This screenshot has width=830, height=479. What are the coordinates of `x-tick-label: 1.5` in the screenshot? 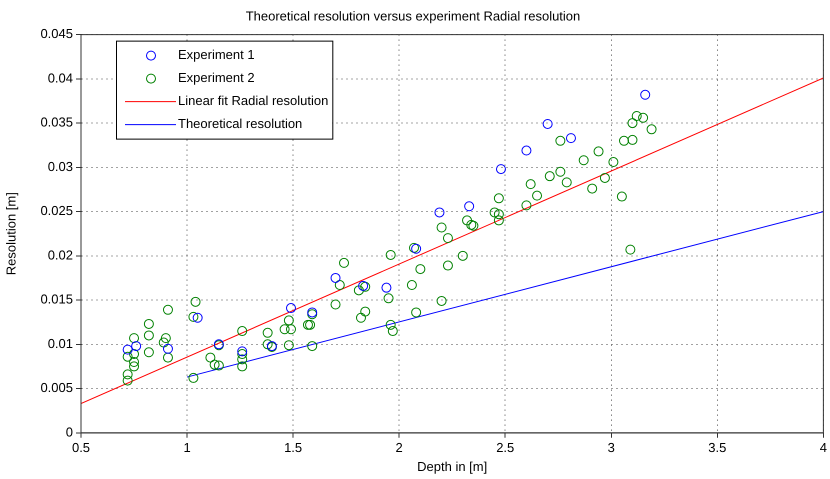 It's located at (293, 448).